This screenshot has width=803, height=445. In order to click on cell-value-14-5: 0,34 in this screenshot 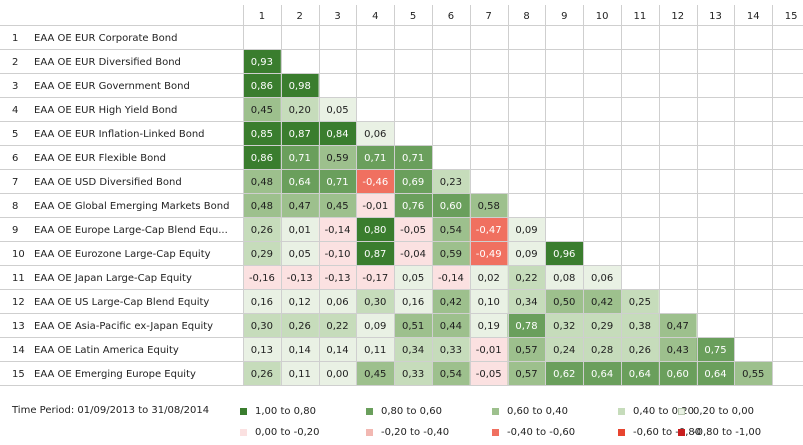, I will do `click(413, 350)`.